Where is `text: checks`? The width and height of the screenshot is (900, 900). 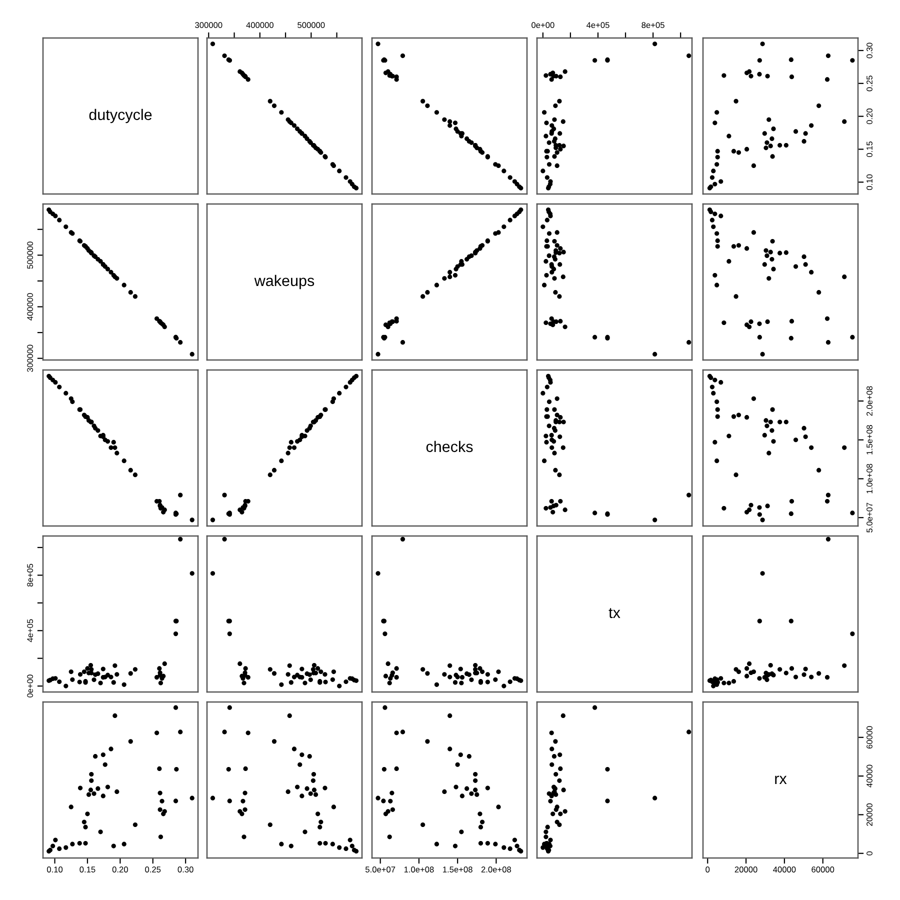 text: checks is located at coordinates (449, 446).